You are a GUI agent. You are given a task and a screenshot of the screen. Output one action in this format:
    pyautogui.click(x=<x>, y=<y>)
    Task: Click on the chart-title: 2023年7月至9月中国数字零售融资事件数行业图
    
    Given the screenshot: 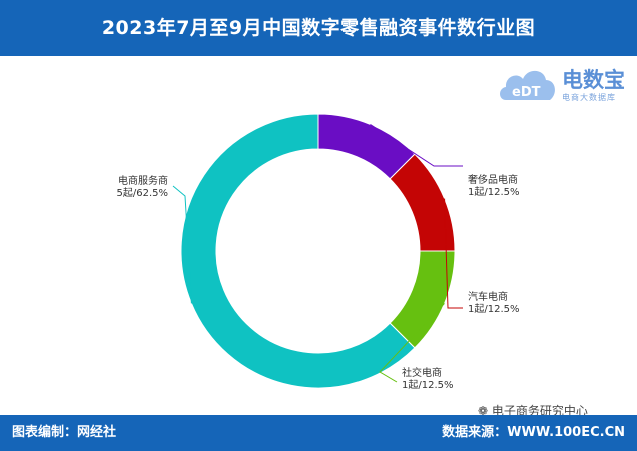 What is the action you would take?
    pyautogui.click(x=318, y=28)
    